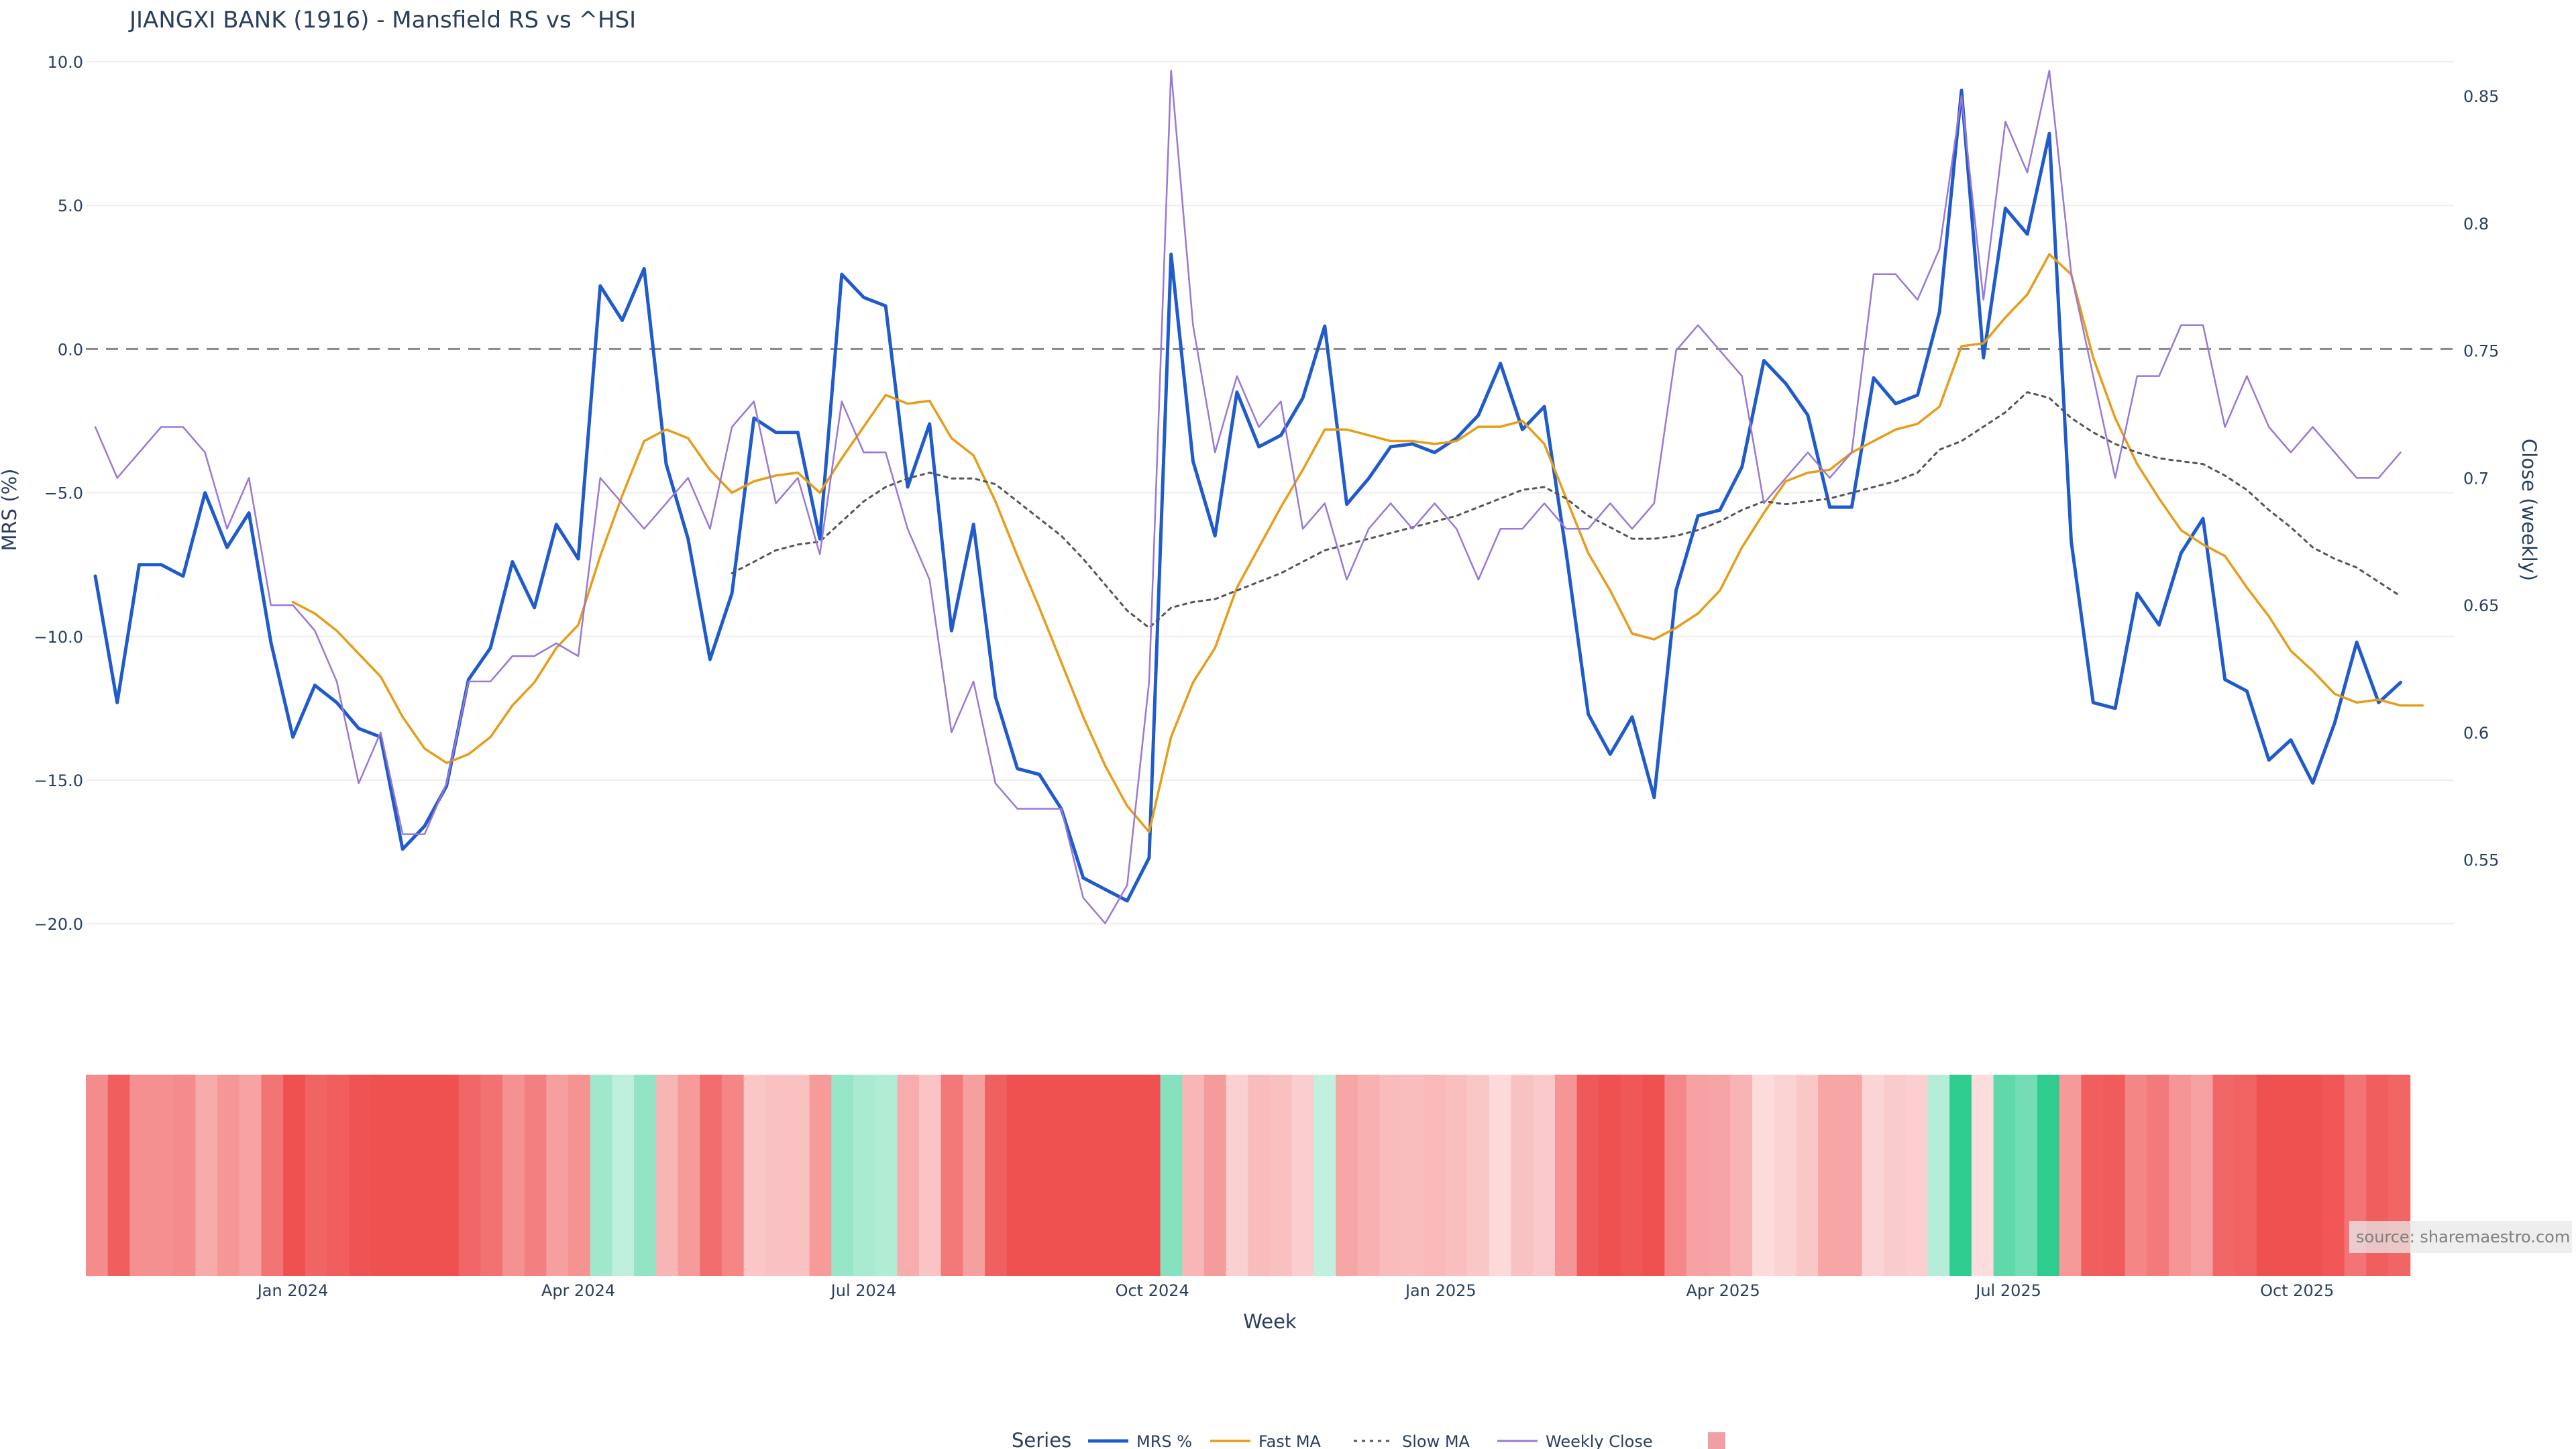  I want to click on y-axis-title: MRS (%), so click(10, 510).